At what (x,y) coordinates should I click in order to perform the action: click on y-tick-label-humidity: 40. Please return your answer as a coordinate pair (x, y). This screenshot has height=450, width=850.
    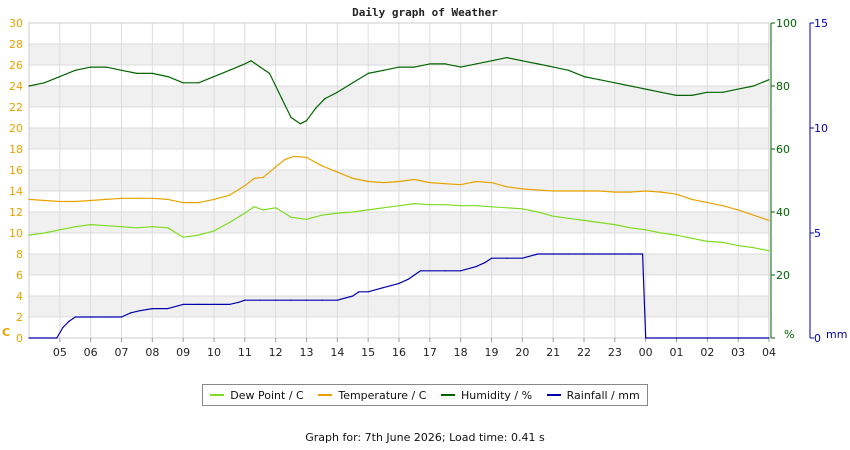
    Looking at the image, I should click on (783, 212).